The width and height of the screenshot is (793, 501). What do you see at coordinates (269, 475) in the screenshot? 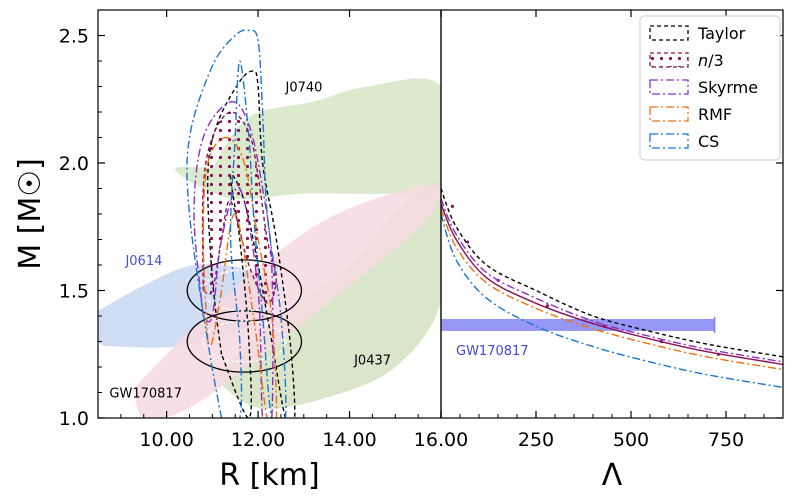
I see `x-axis-label-left: R [km]` at bounding box center [269, 475].